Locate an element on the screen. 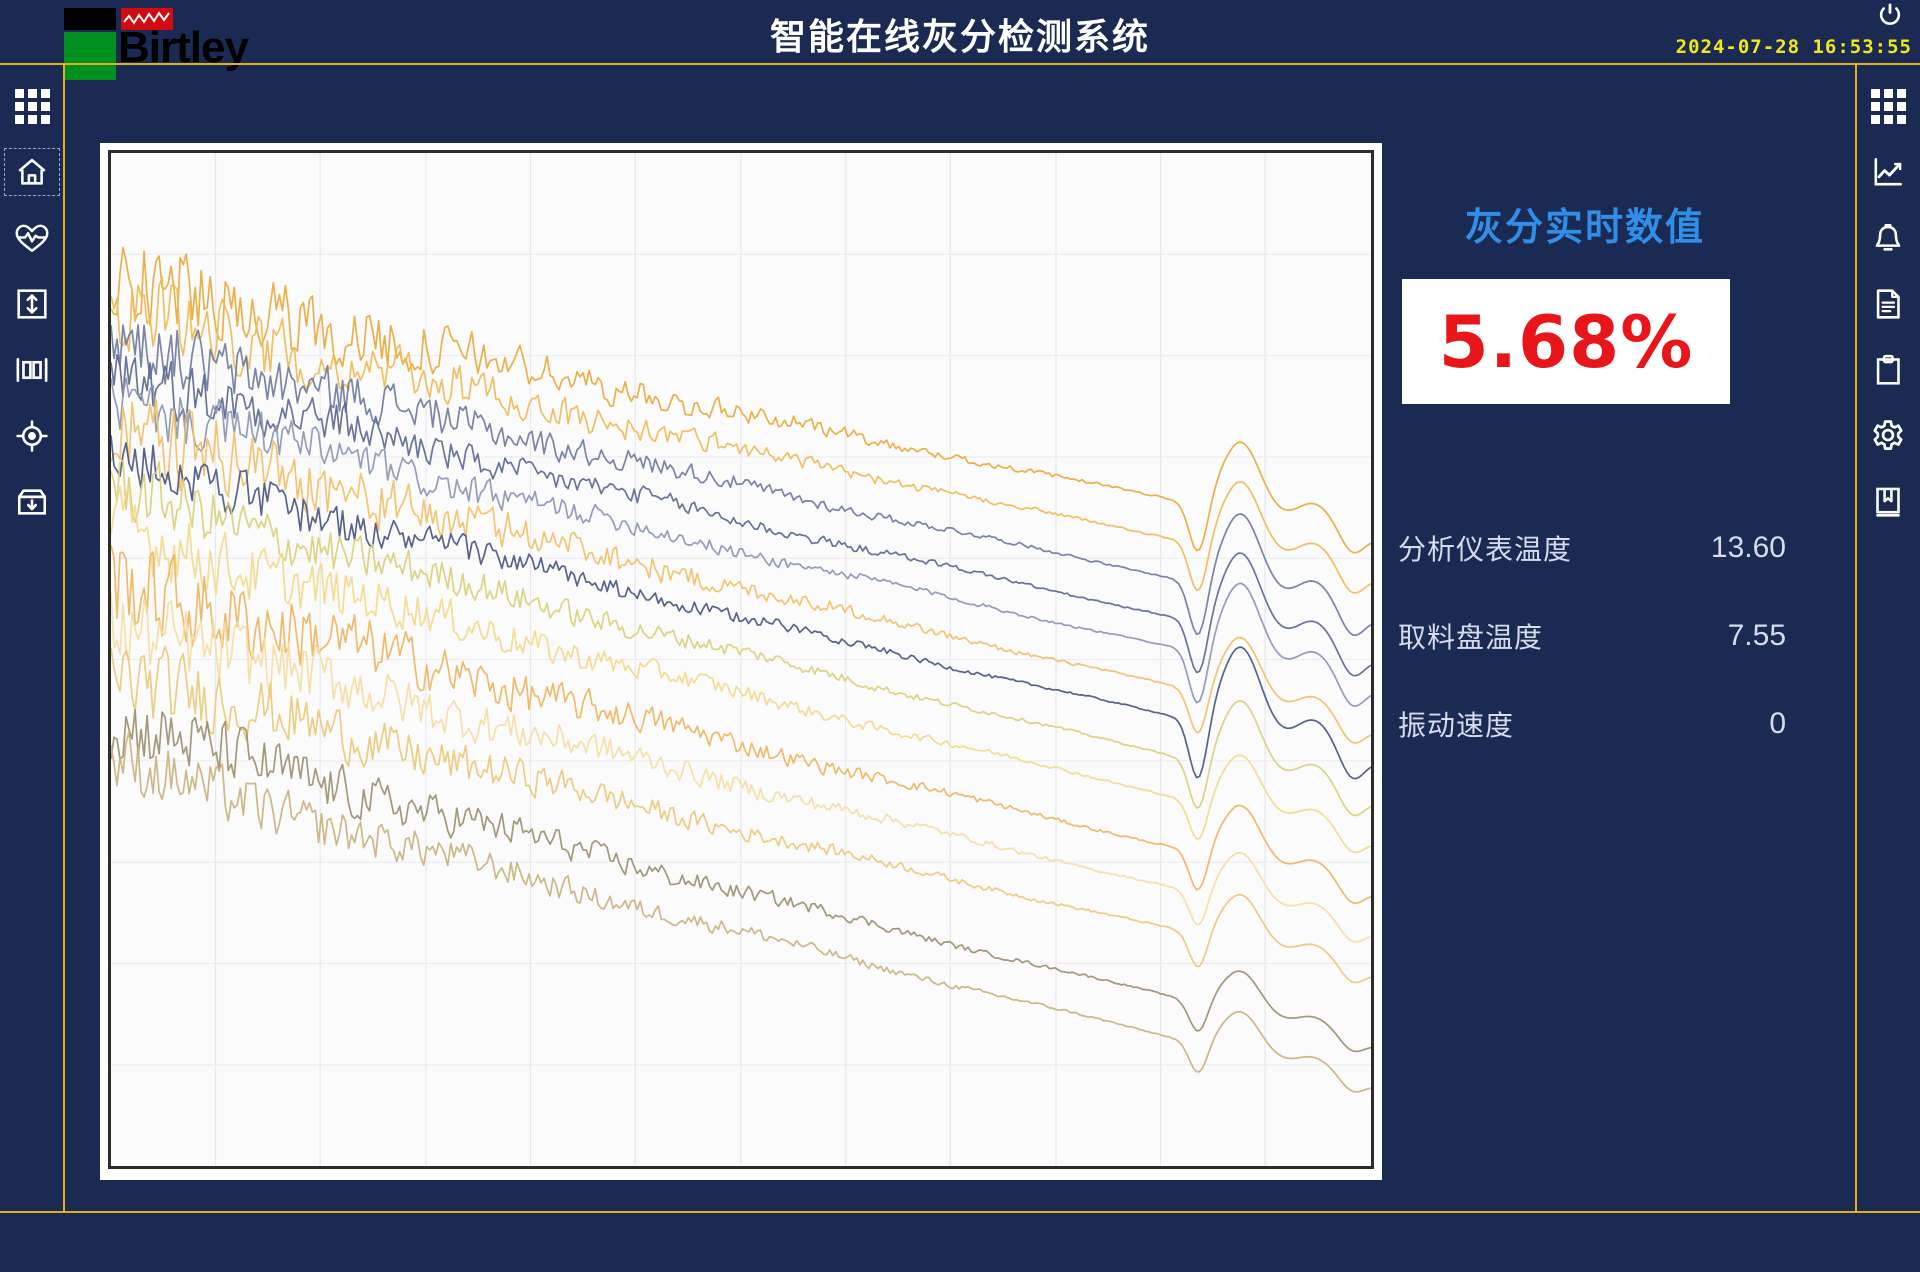  sidebar-item-spectrum is located at coordinates (32, 370).